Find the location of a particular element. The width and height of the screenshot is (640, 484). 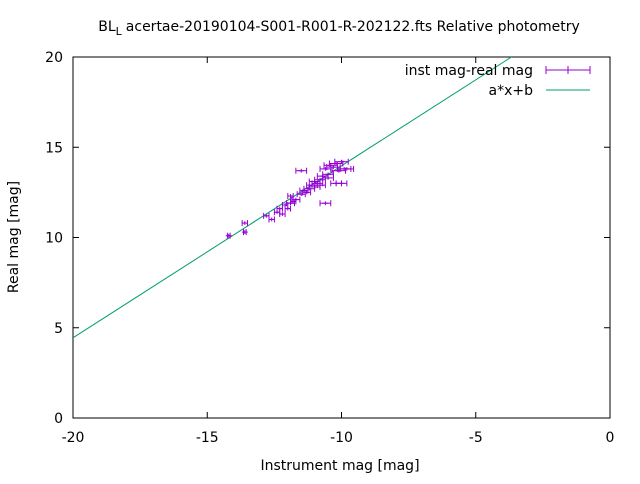

legend-label-line: a*x+b is located at coordinates (511, 91).